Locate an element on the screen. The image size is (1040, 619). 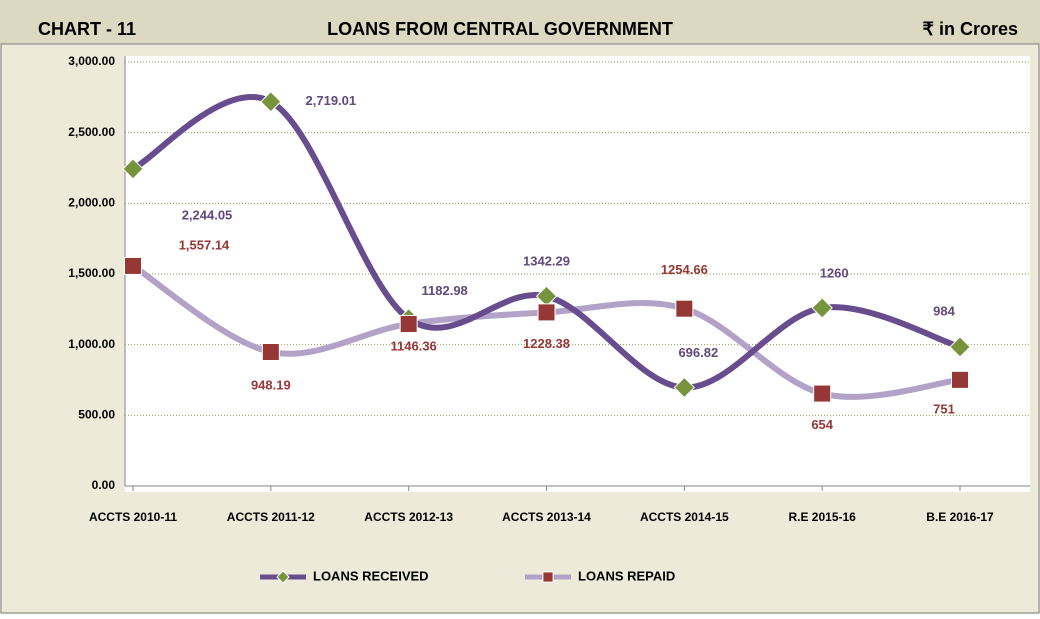
data-label: 2,719.01 is located at coordinates (331, 100).